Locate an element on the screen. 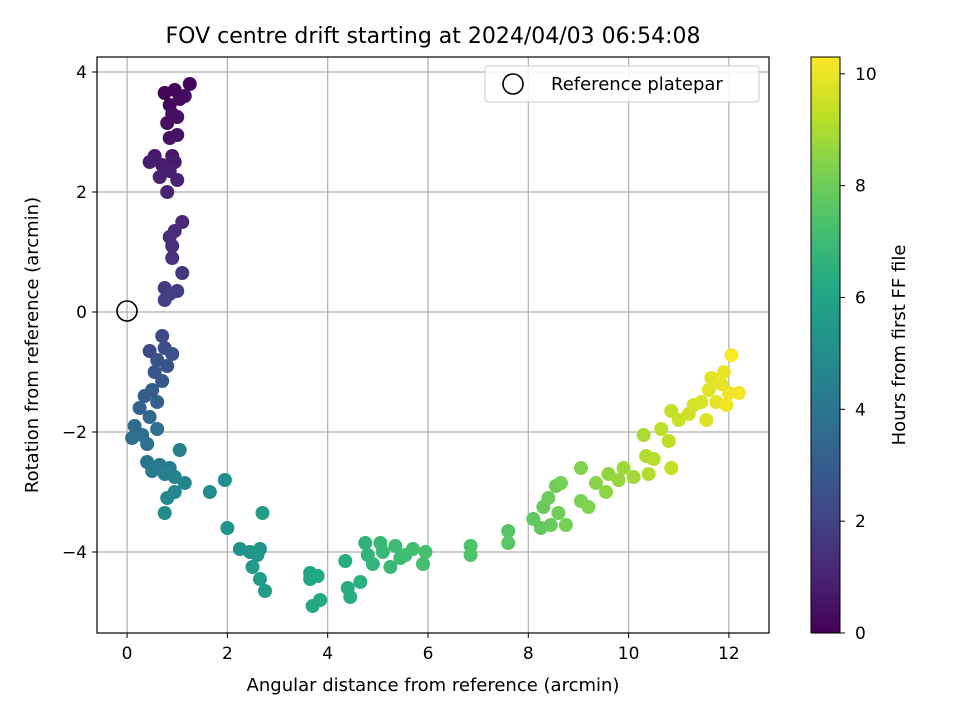 The height and width of the screenshot is (720, 960). y-axis-ticks: −4 −2 0 2 4 is located at coordinates (79, 313).